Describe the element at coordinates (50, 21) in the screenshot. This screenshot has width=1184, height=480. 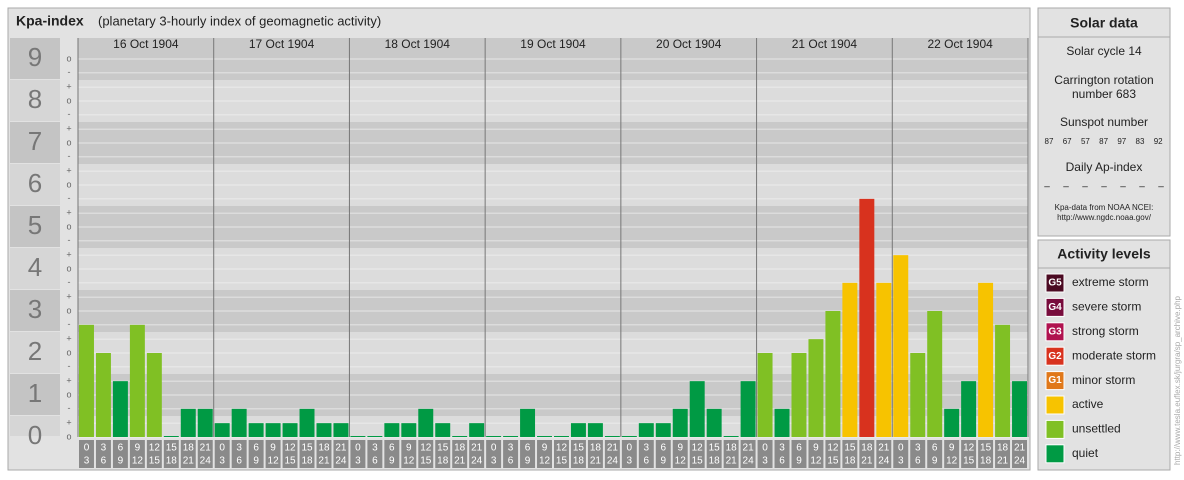
I see `title: Kpa-index` at that location.